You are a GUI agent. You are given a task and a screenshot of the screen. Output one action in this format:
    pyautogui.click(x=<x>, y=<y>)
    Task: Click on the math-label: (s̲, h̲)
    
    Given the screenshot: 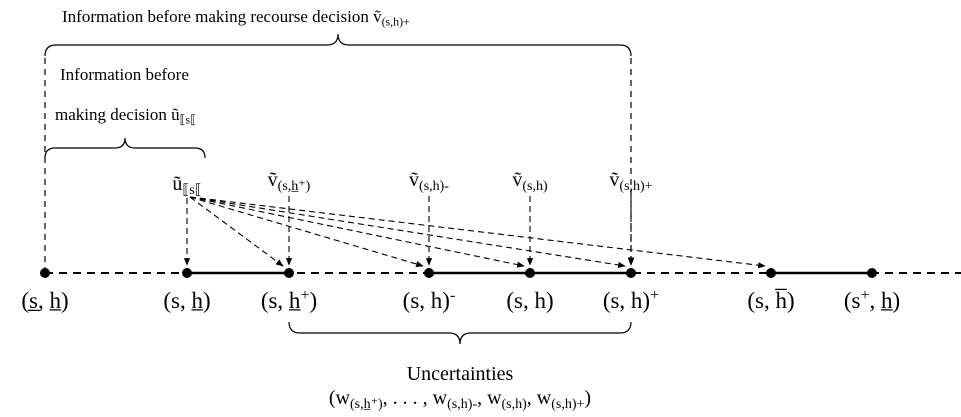 What is the action you would take?
    pyautogui.click(x=44, y=300)
    